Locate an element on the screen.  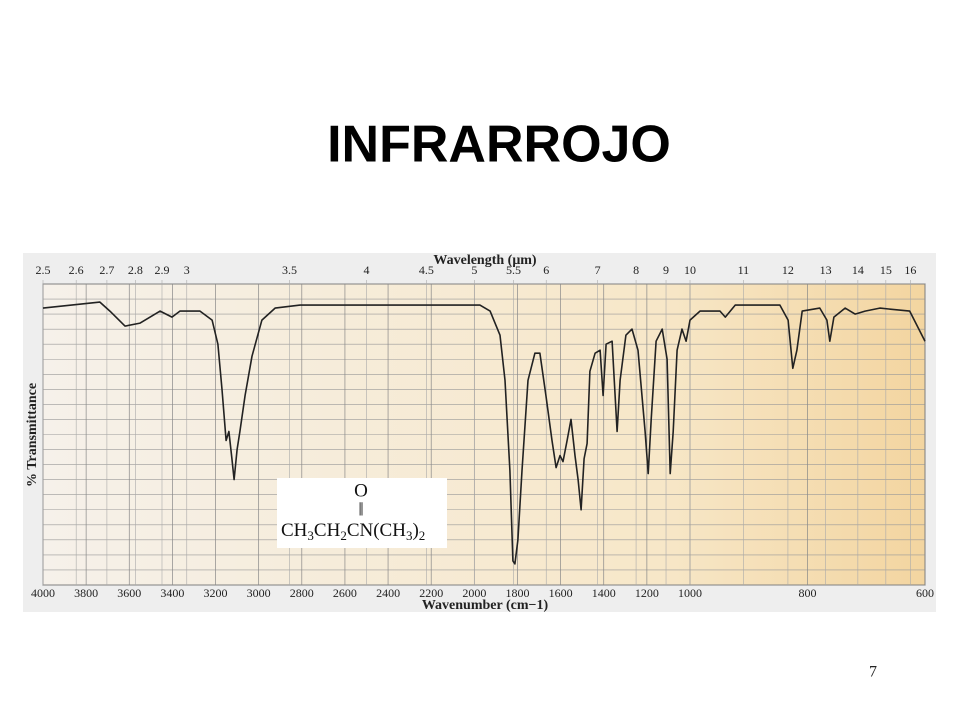
formula-box is located at coordinates (362, 513).